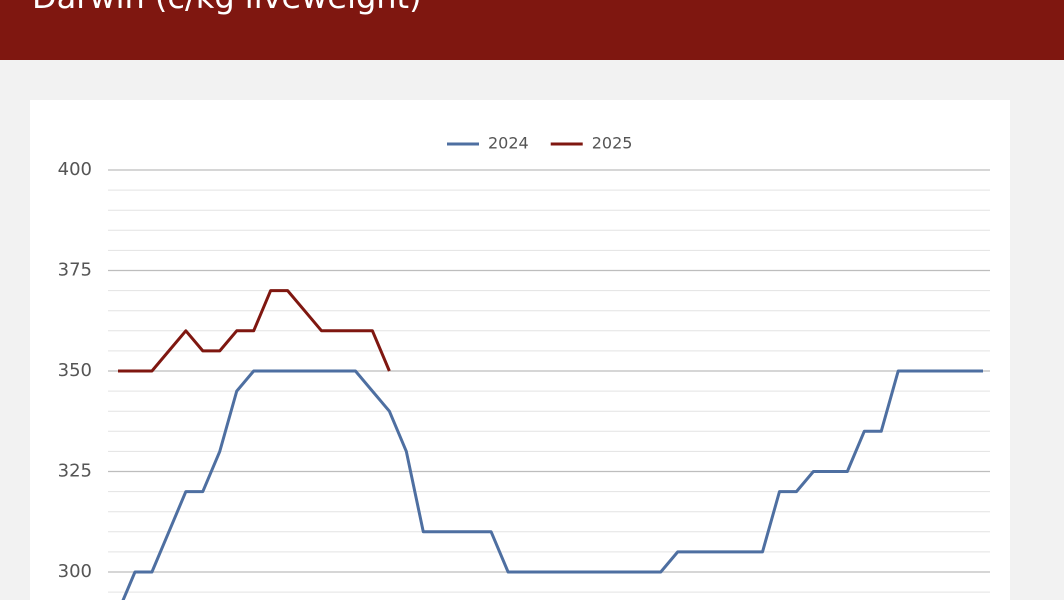  I want to click on y-tick-label: 350, so click(75, 370).